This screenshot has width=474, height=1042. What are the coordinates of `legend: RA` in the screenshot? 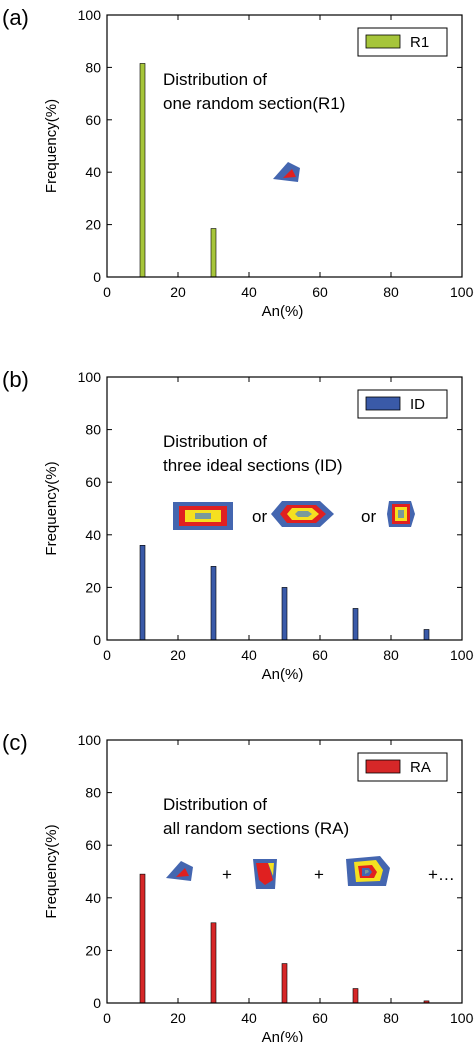 It's located at (402, 767).